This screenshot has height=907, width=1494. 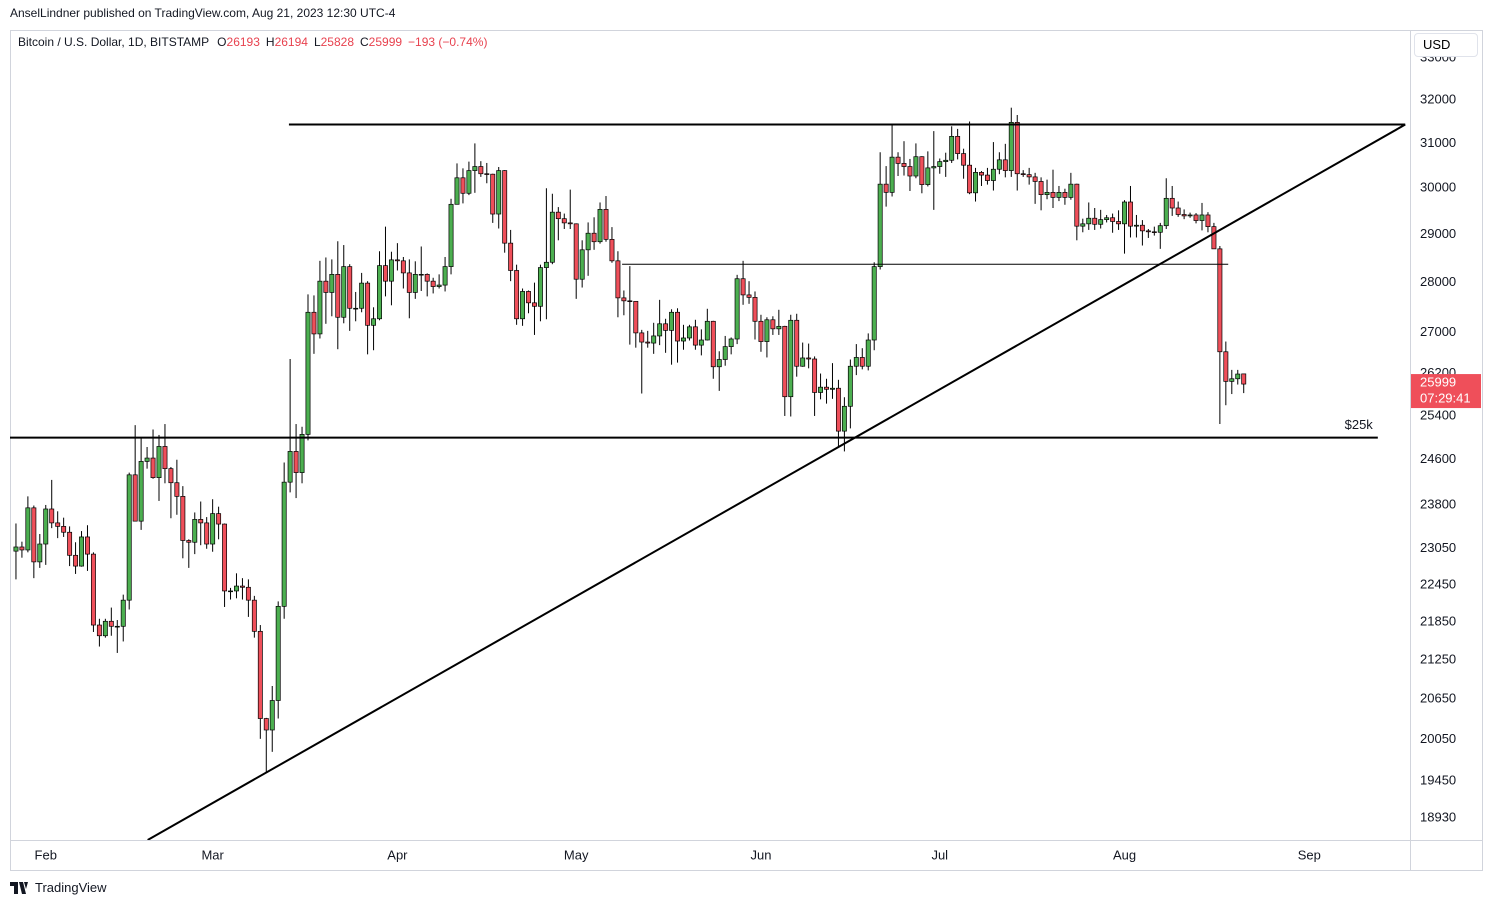 I want to click on y-tick-label: 31000, so click(x=1438, y=142).